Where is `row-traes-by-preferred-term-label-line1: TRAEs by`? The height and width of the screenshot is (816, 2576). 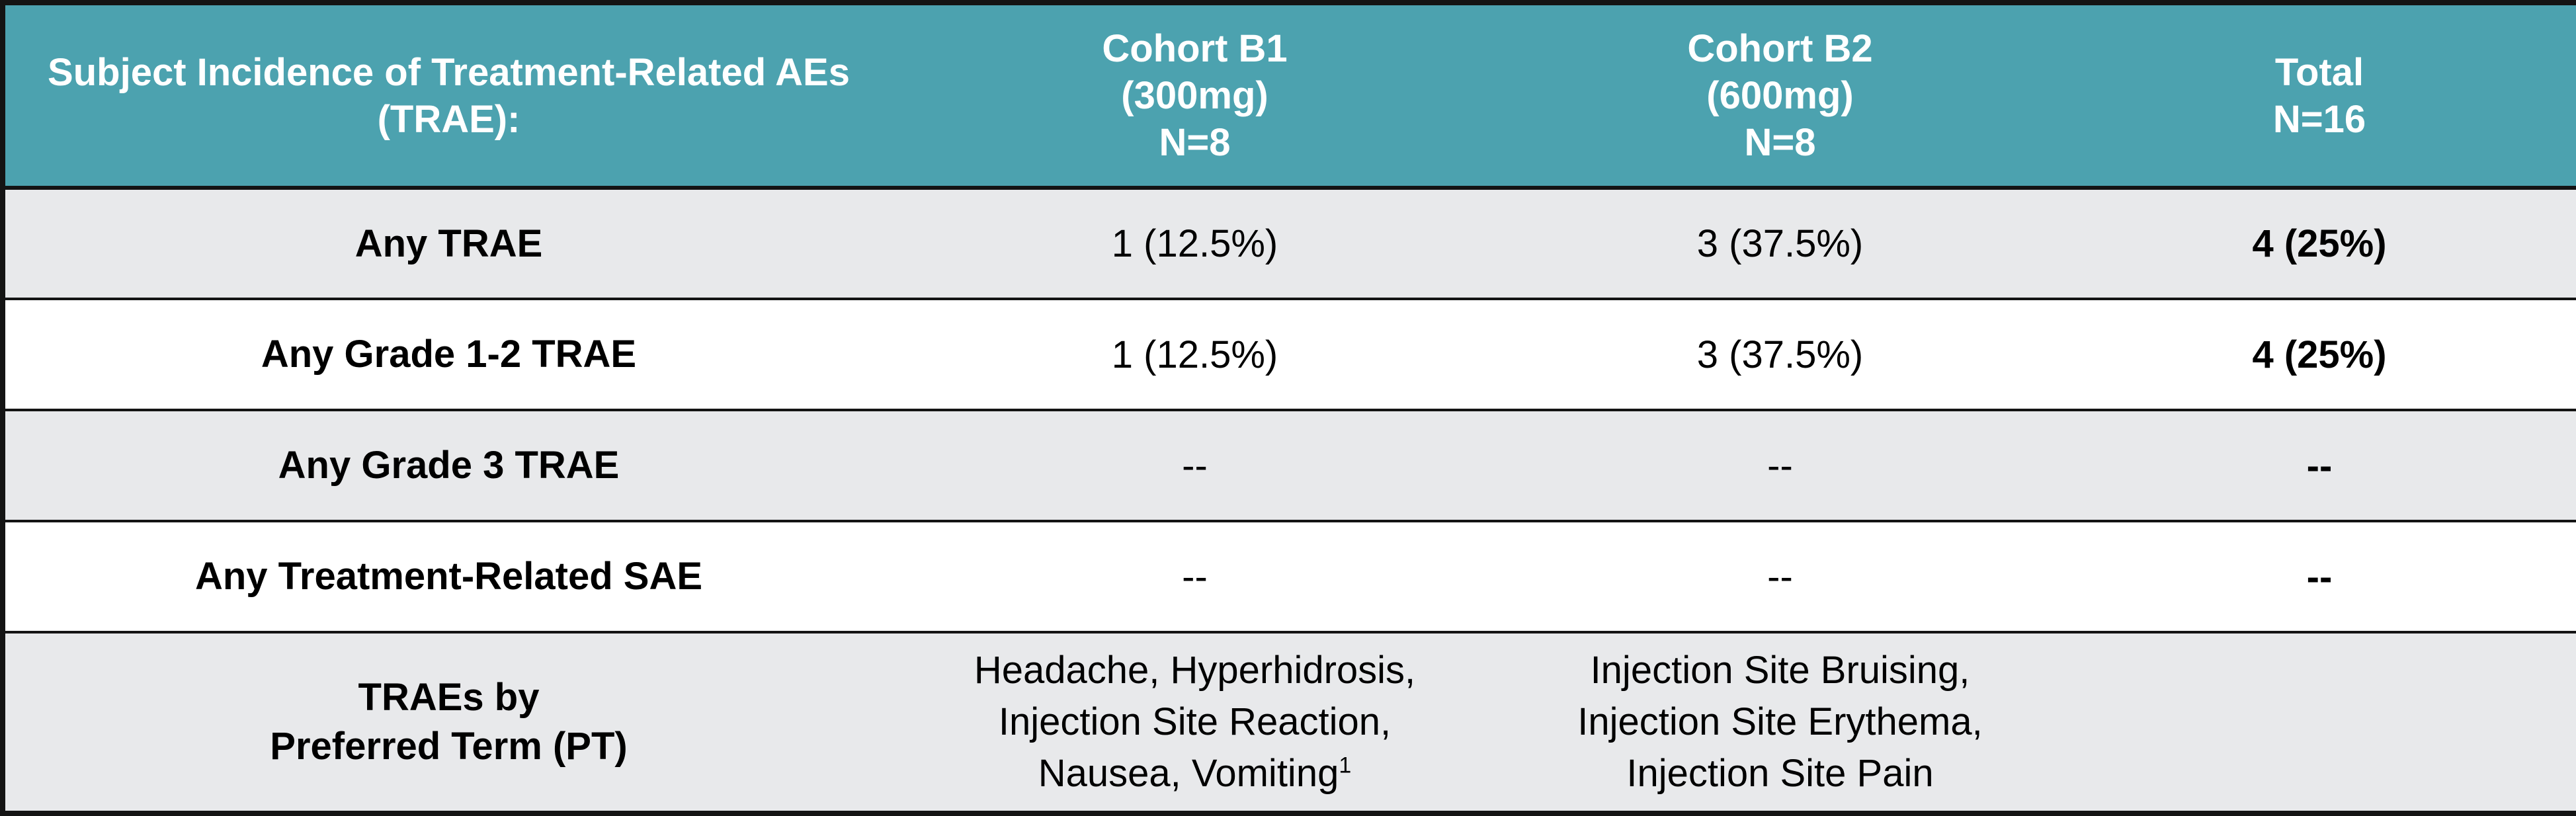 row-traes-by-preferred-term-label-line1: TRAEs by is located at coordinates (449, 698).